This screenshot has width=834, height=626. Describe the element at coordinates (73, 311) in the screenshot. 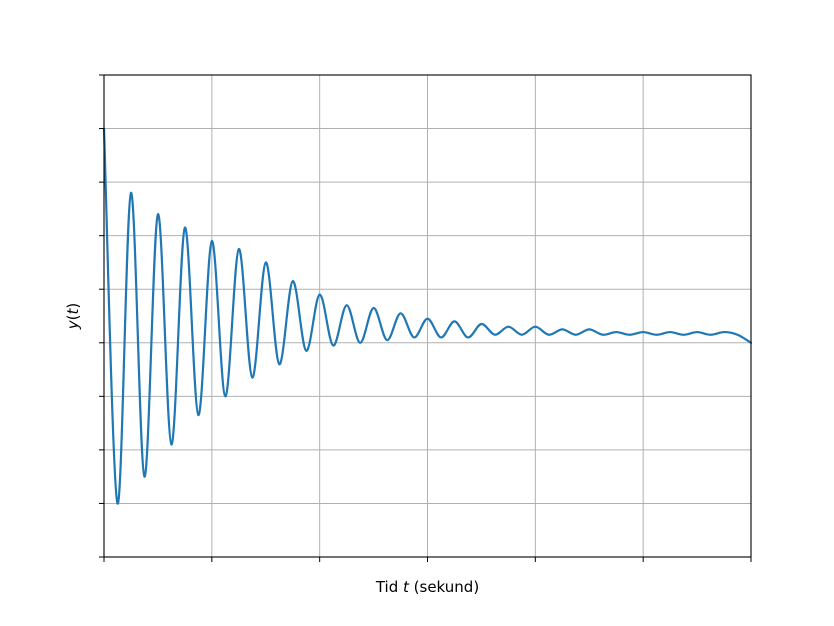

I see `y-axis-title-arg: t` at that location.